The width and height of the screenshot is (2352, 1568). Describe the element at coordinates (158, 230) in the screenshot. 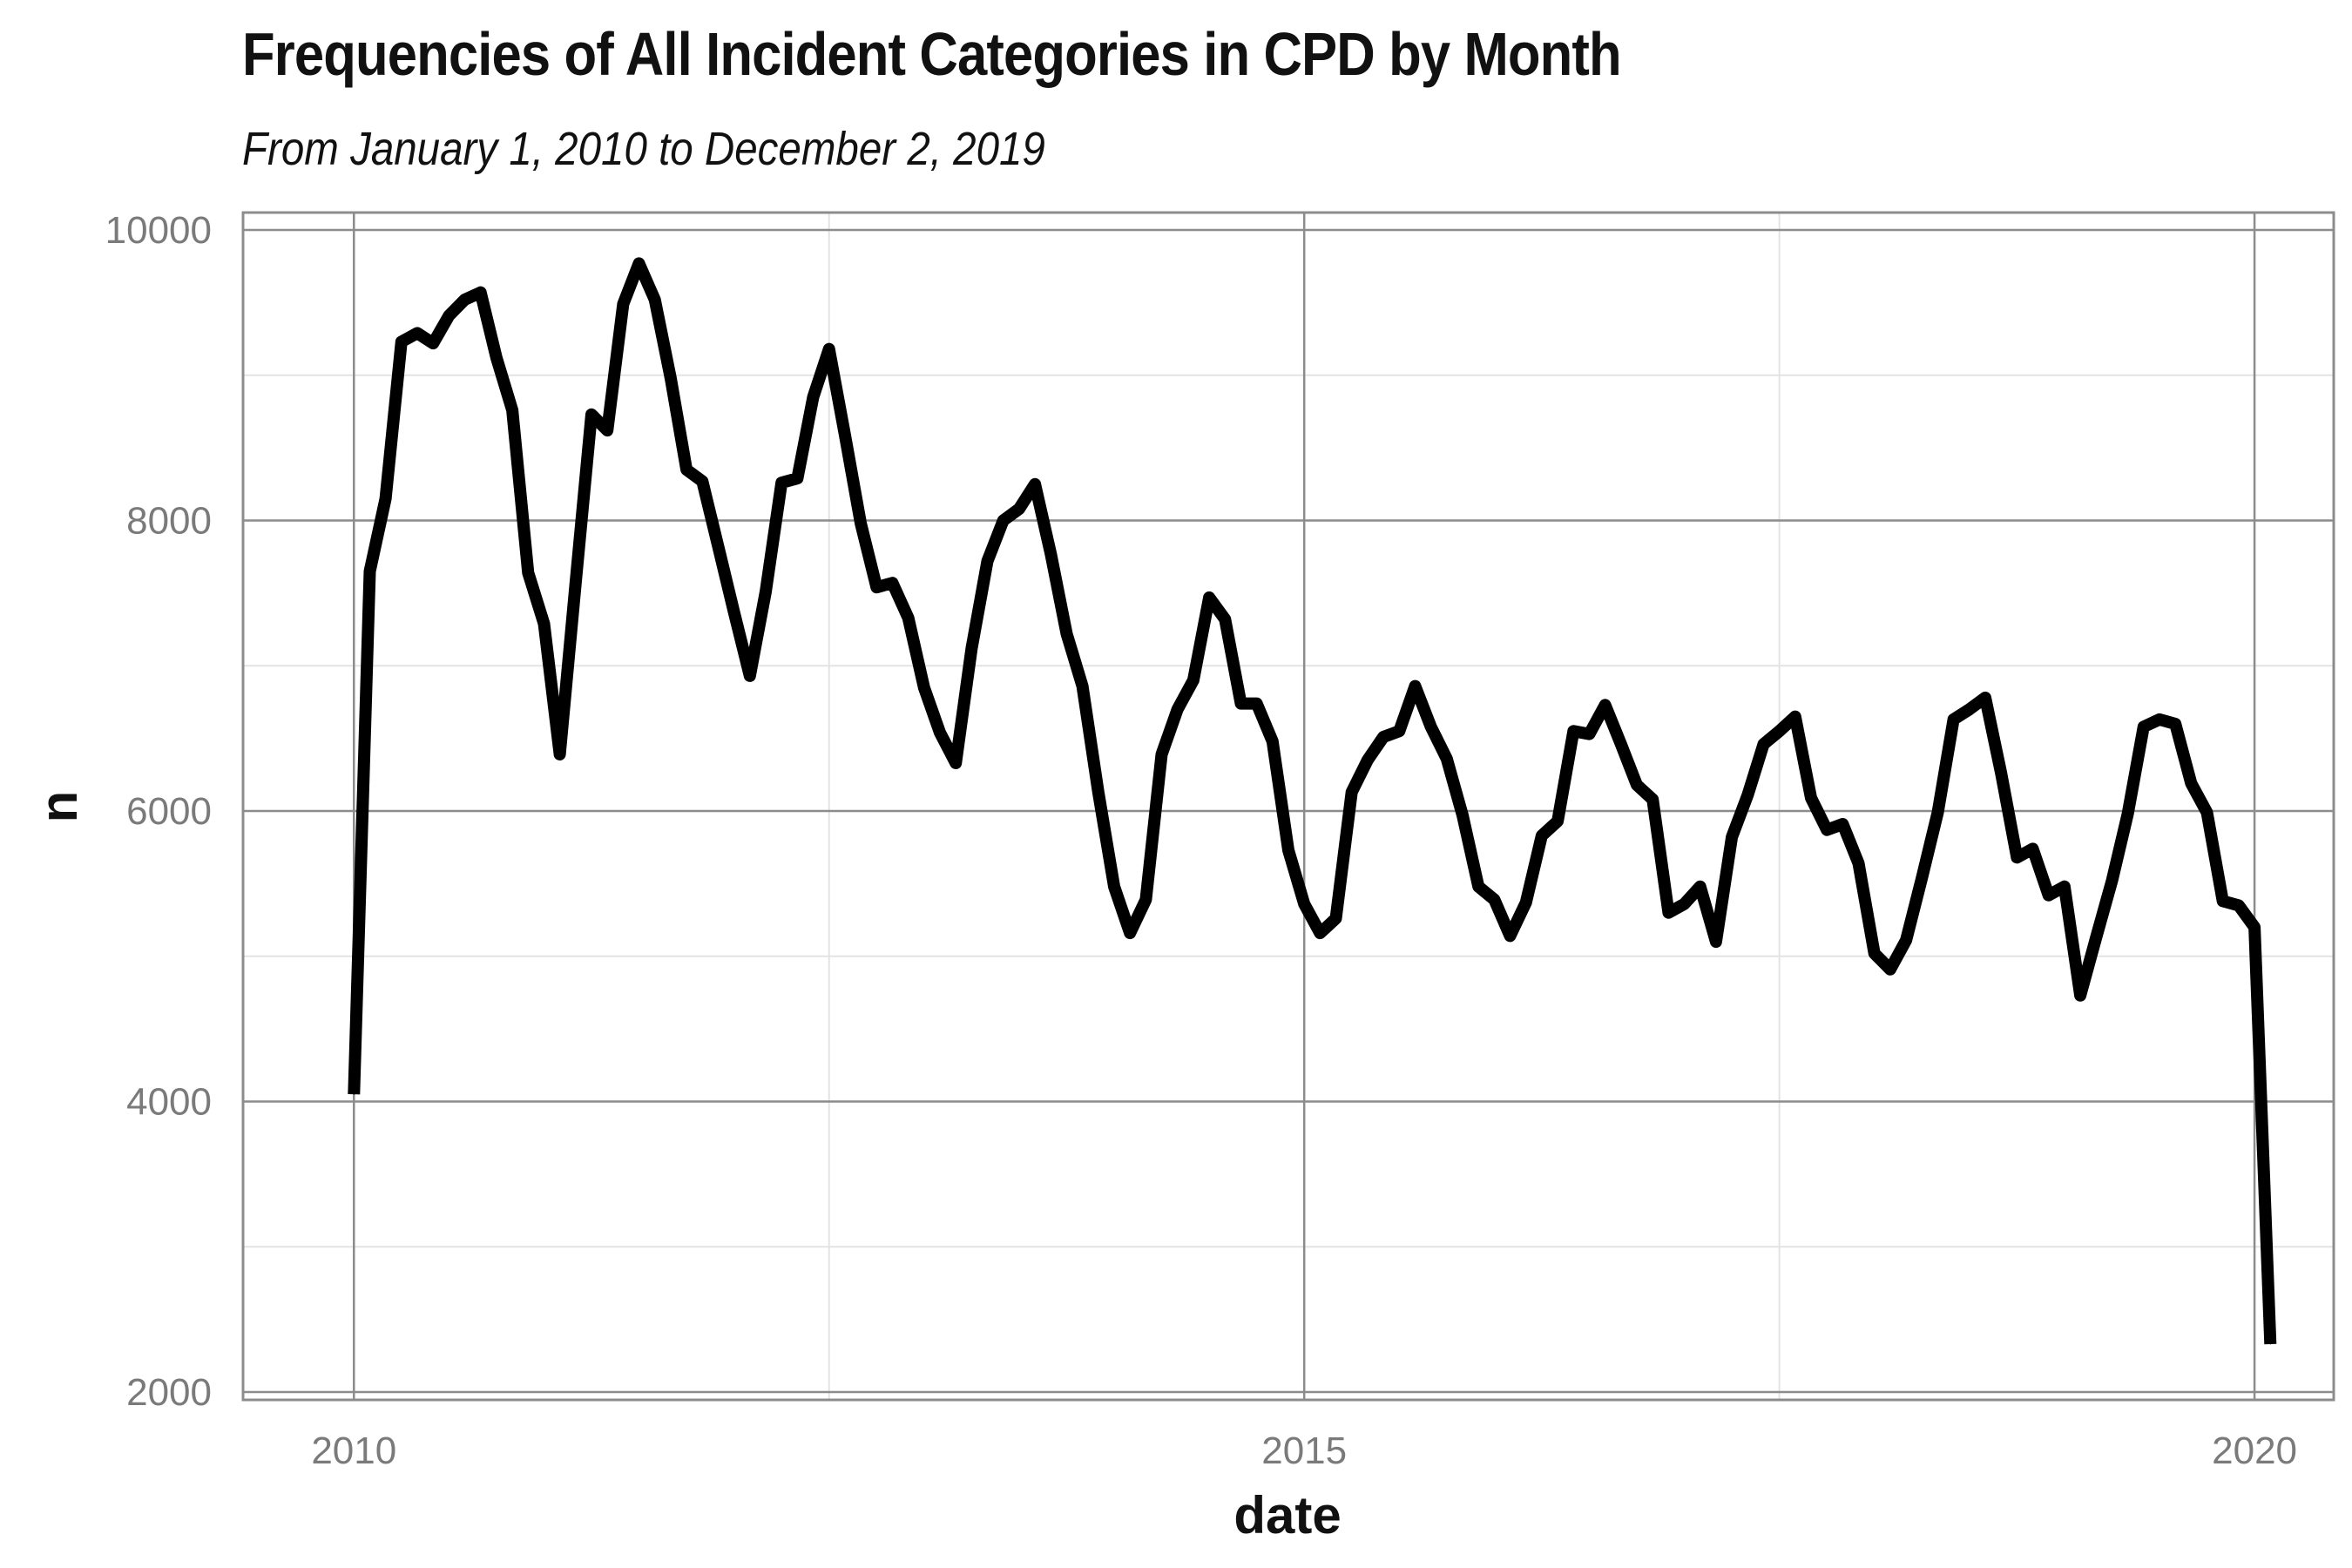

I see `y-tick-label: 10000` at that location.